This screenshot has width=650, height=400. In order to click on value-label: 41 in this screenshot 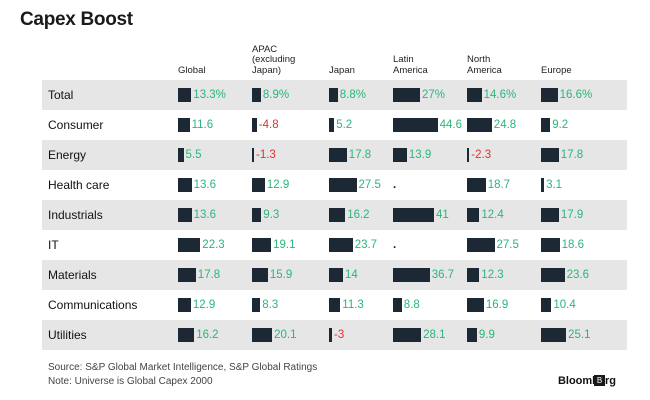, I will do `click(442, 215)`.